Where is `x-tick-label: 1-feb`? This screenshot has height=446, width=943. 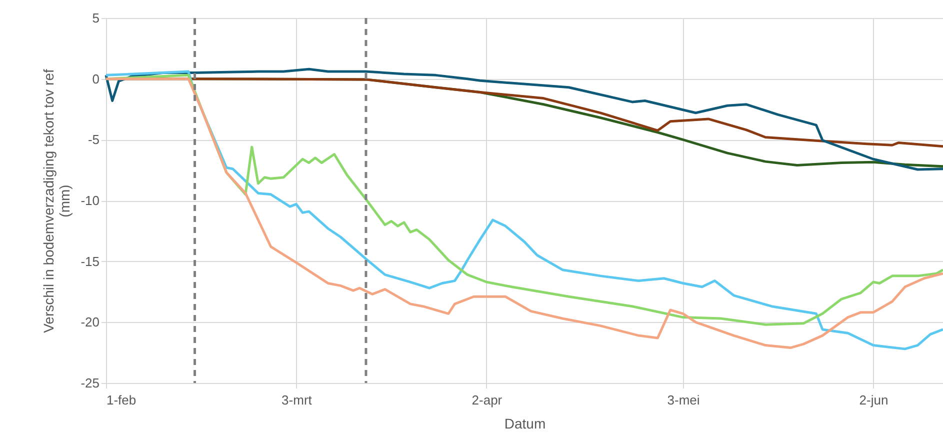 x-tick-label: 1-feb is located at coordinates (121, 400).